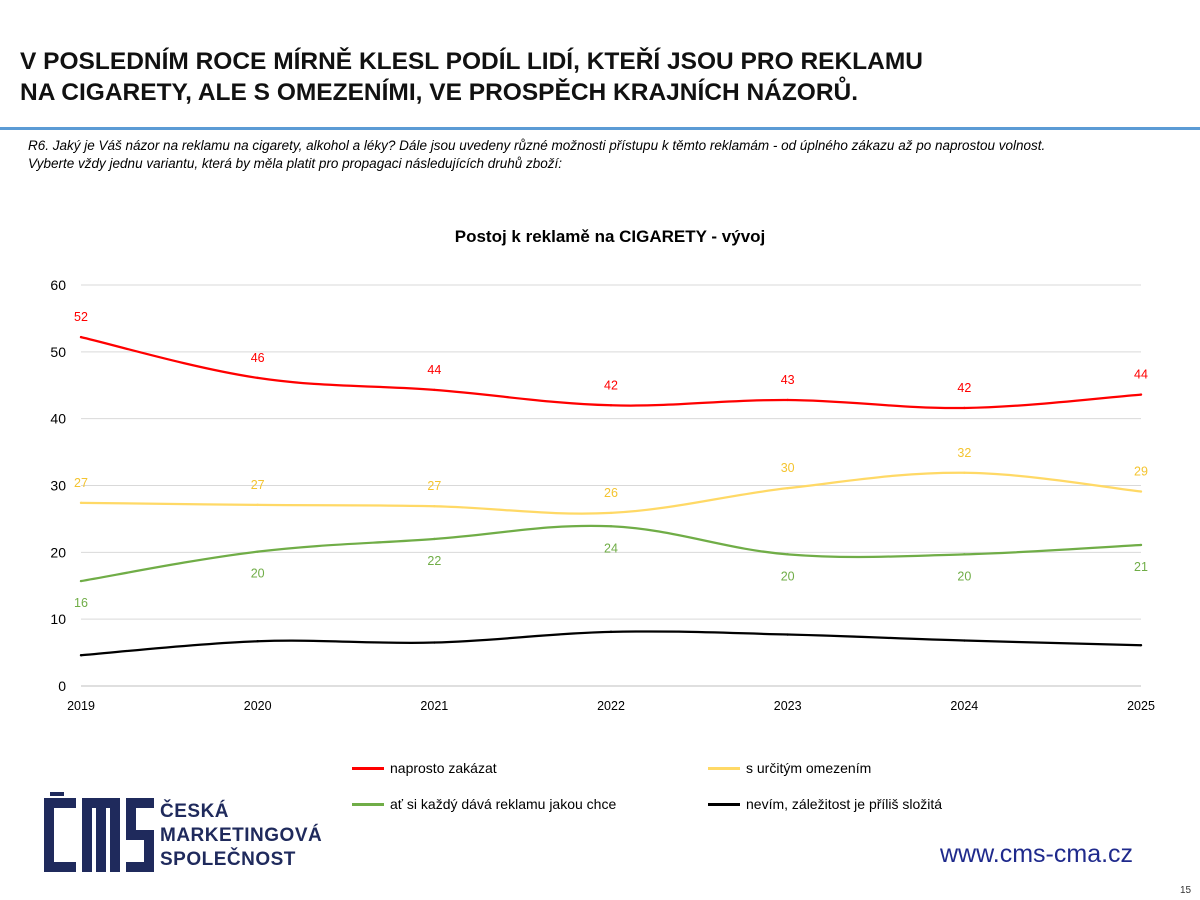 This screenshot has width=1200, height=900. Describe the element at coordinates (964, 453) in the screenshot. I see `data-label: 32` at that location.